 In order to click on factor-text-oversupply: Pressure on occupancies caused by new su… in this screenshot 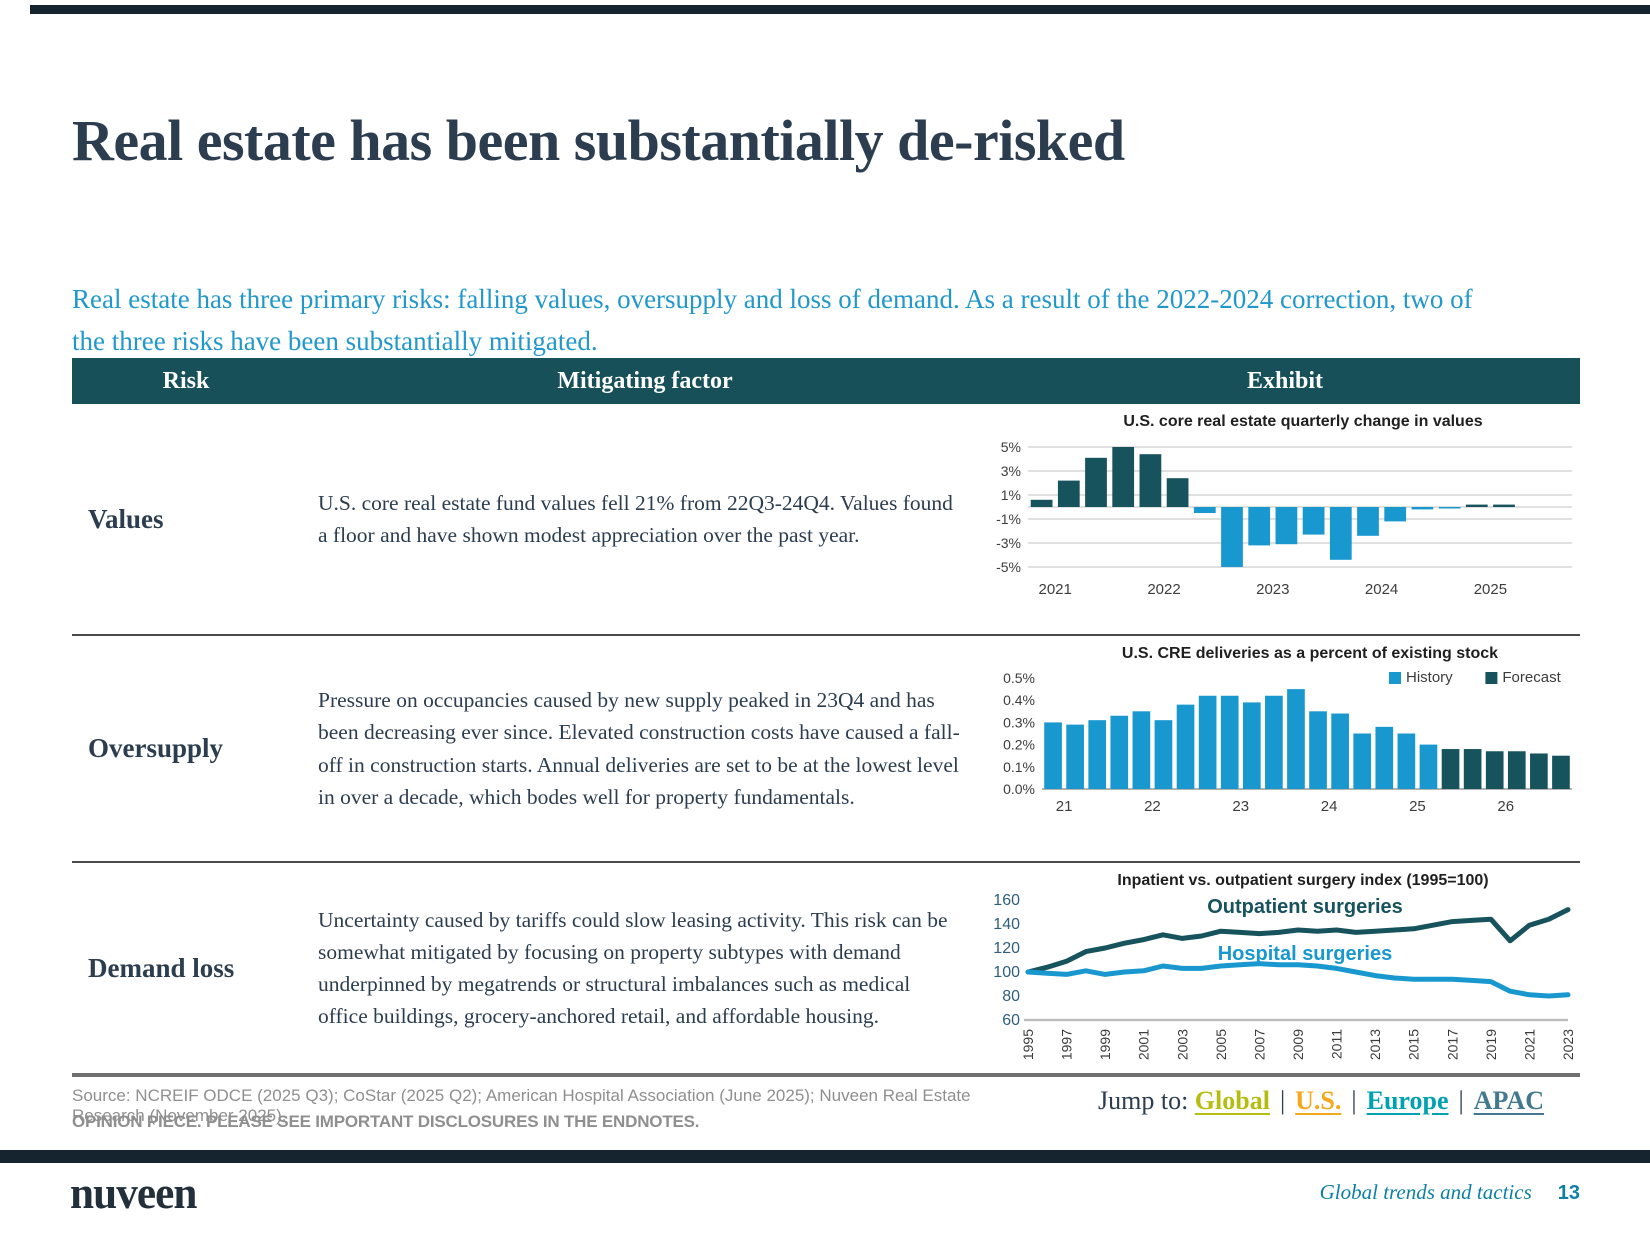, I will do `click(639, 748)`.